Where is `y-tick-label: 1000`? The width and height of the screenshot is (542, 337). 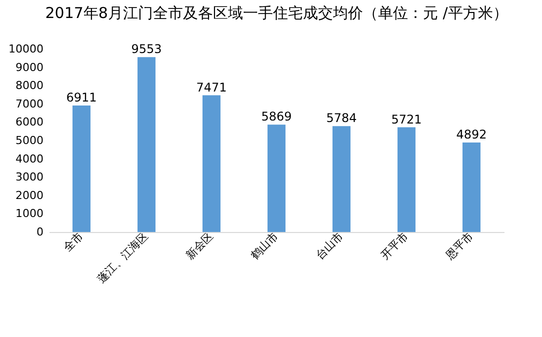 y-tick-label: 1000 is located at coordinates (30, 213).